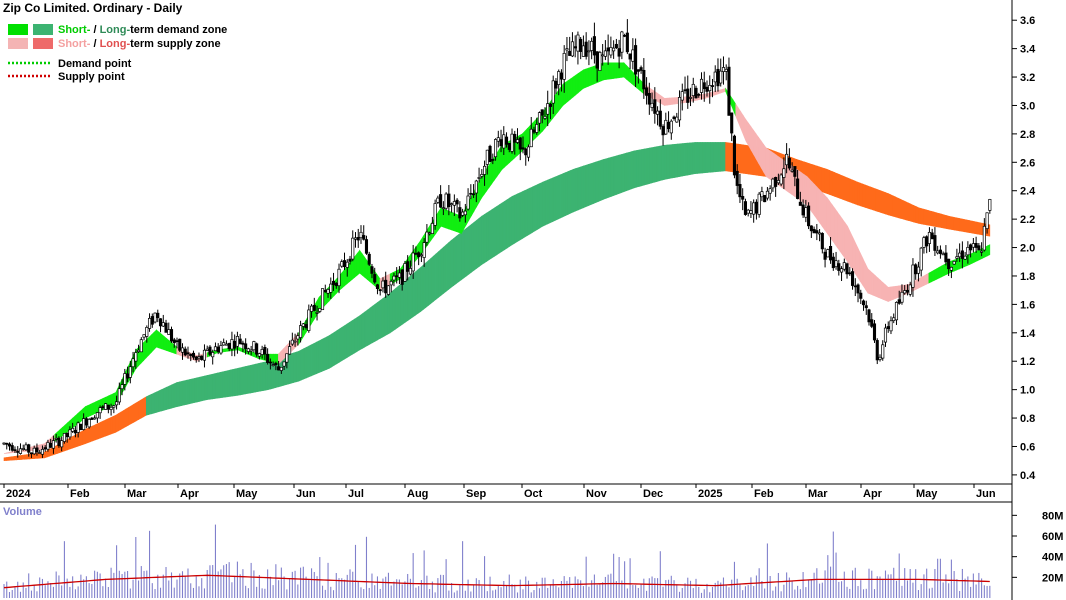 This screenshot has height=600, width=1066. I want to click on legend-point-label: Demand point, so click(95, 64).